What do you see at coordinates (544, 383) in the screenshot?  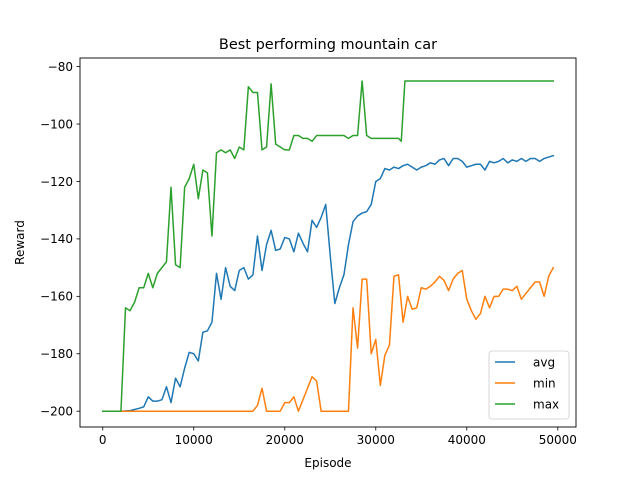 I see `legend-label-min: min` at bounding box center [544, 383].